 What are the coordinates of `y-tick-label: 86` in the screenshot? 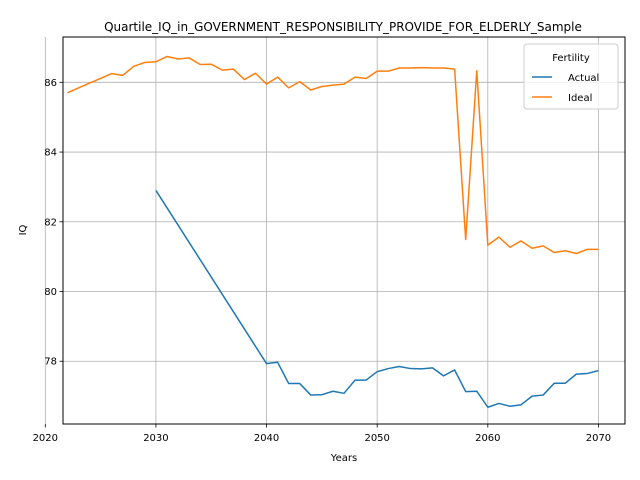 It's located at (50, 83).